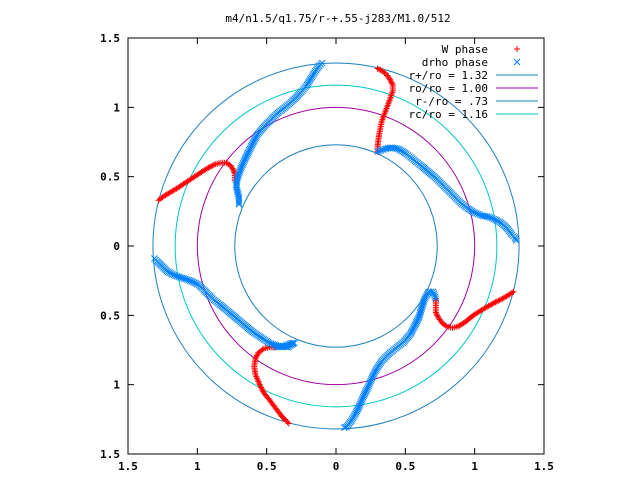 Image resolution: width=640 pixels, height=480 pixels. What do you see at coordinates (448, 75) in the screenshot?
I see `legend-label: r+/ro = 1.32` at bounding box center [448, 75].